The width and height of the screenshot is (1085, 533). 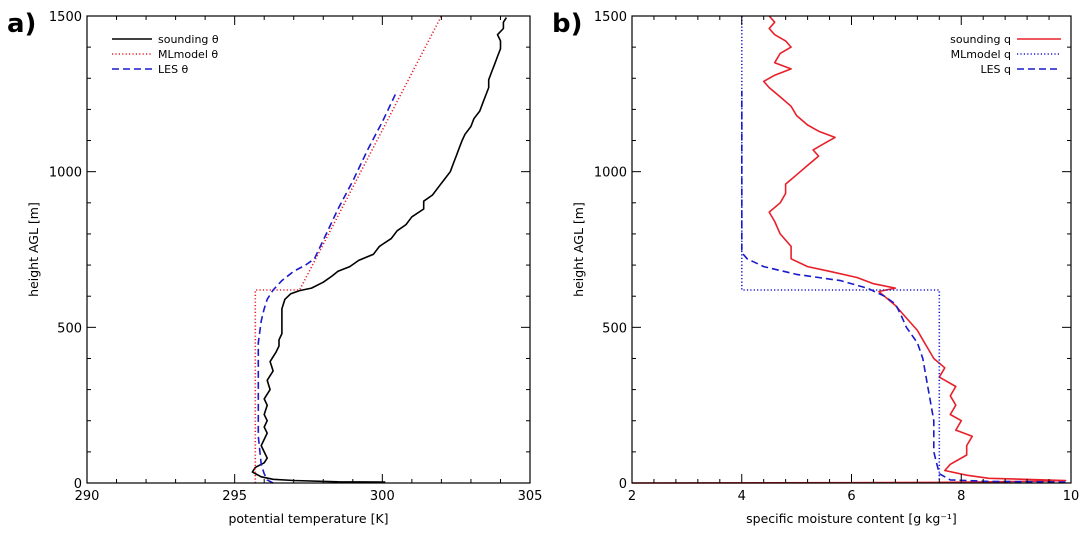 I want to click on panel-label: a), so click(x=21, y=24).